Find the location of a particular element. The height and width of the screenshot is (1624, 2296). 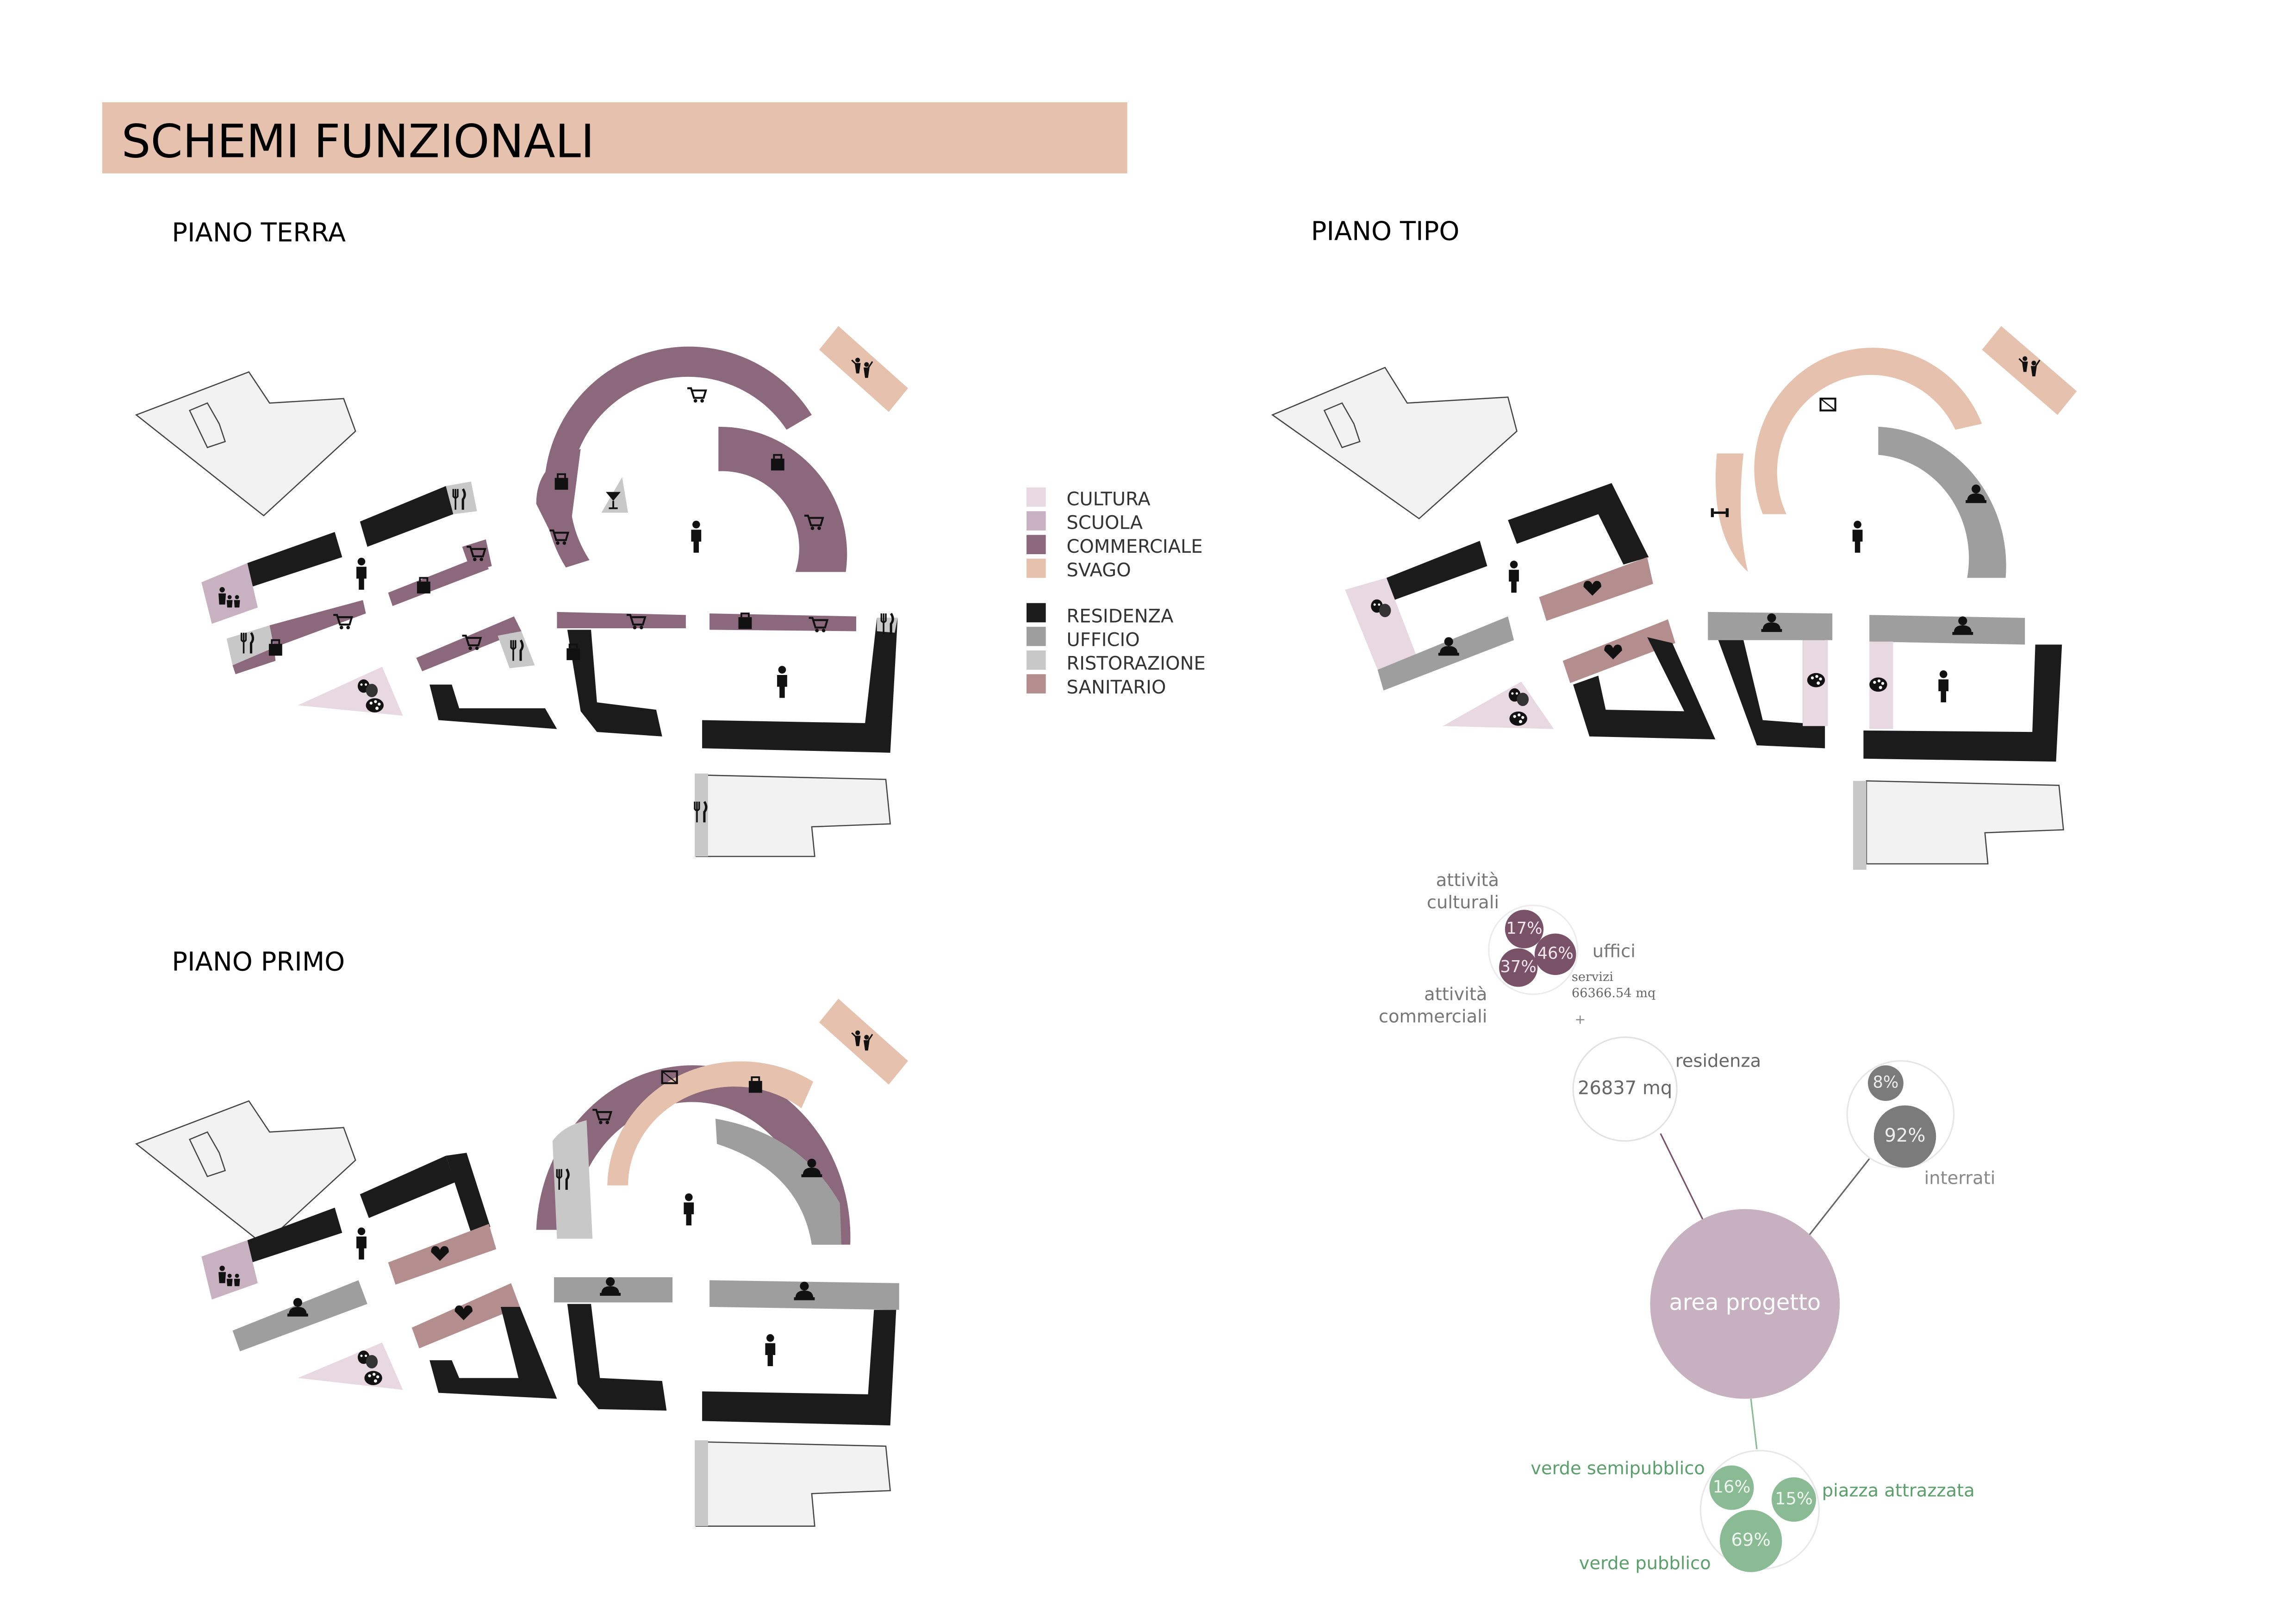

bubble-value: 46% is located at coordinates (1555, 953).